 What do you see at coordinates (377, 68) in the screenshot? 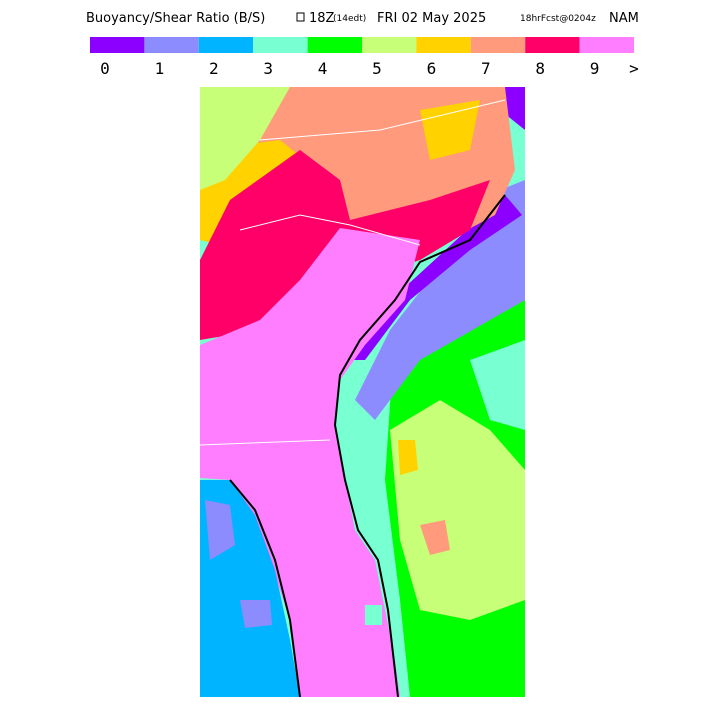
I see `legend-label: 5` at bounding box center [377, 68].